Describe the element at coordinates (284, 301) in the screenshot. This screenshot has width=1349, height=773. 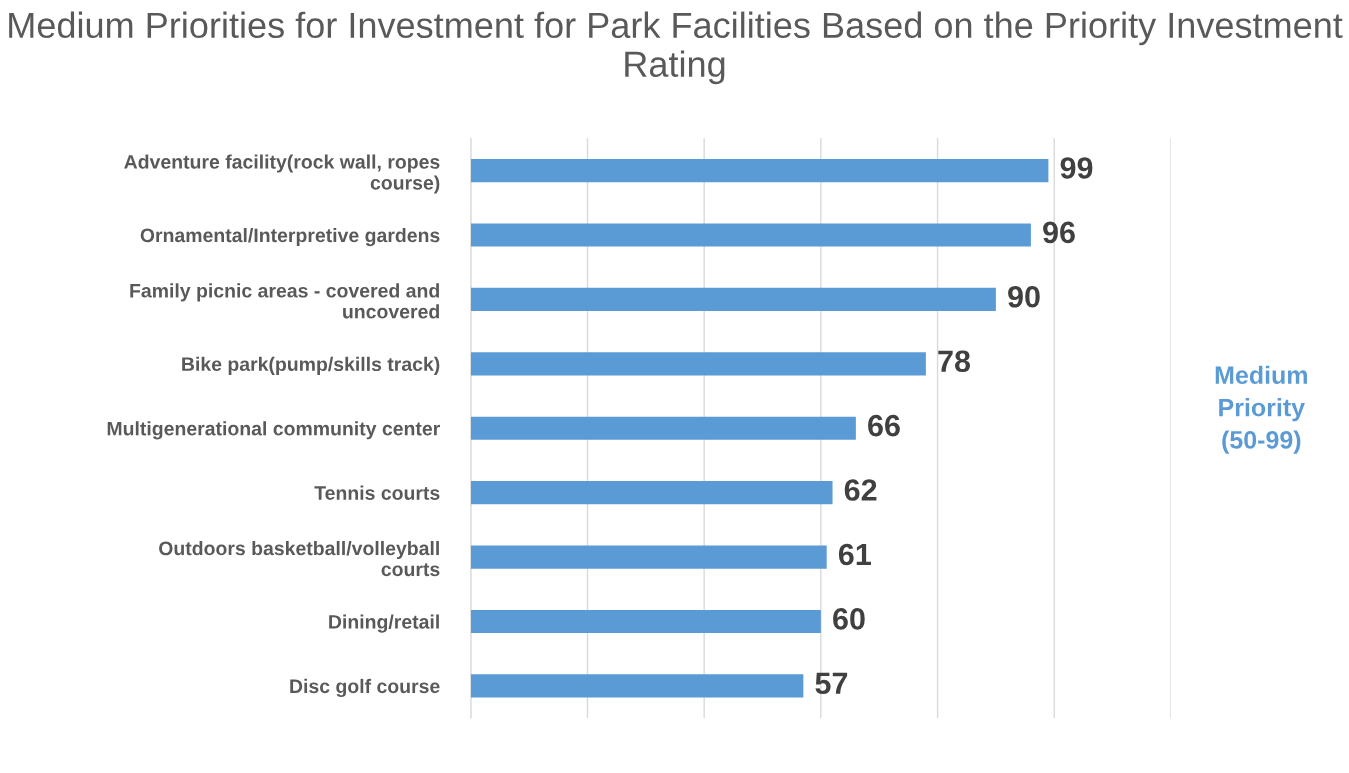
I see `y-tick-label: Family picnic areas - covered and uncovered` at that location.